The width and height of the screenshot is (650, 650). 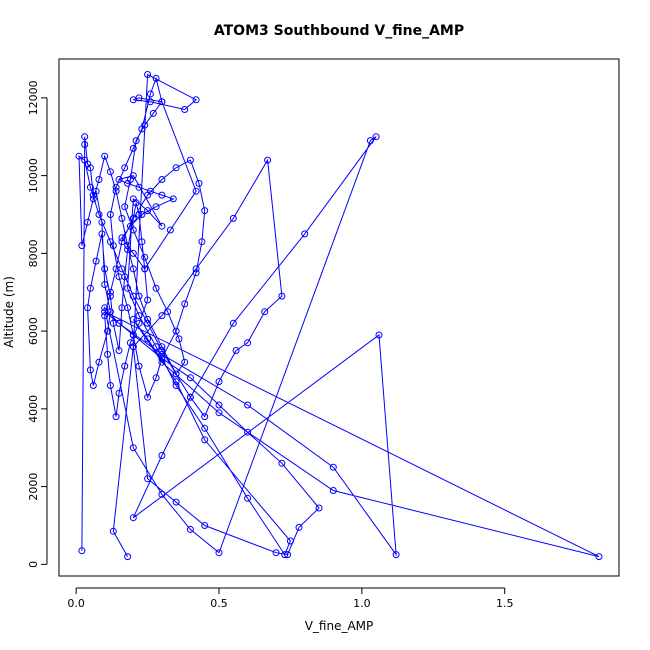 I want to click on y-axis: 0 2000 4000 6000 8000 10000 12000, so click(x=37, y=324).